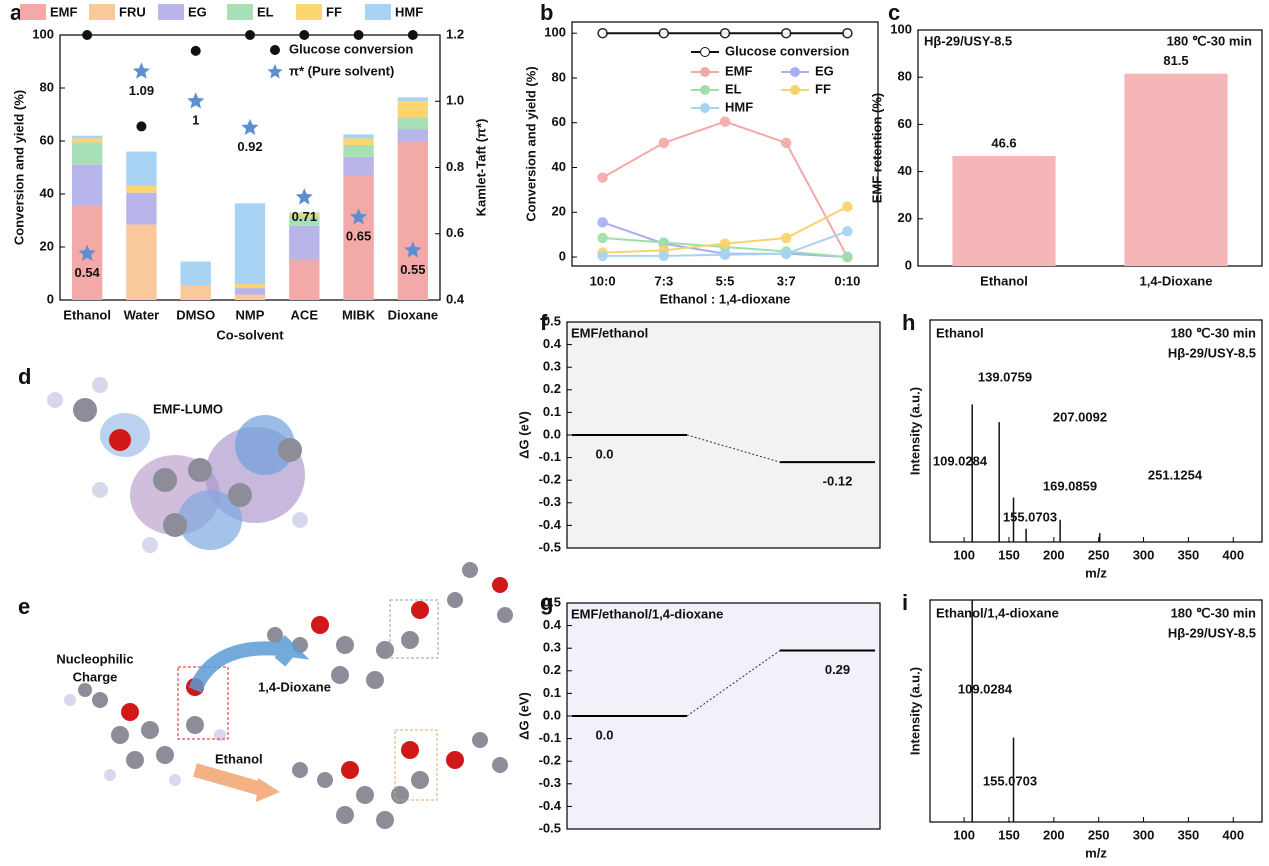 Image resolution: width=1269 pixels, height=866 pixels. I want to click on x-tick-label: 0:10, so click(847, 280).